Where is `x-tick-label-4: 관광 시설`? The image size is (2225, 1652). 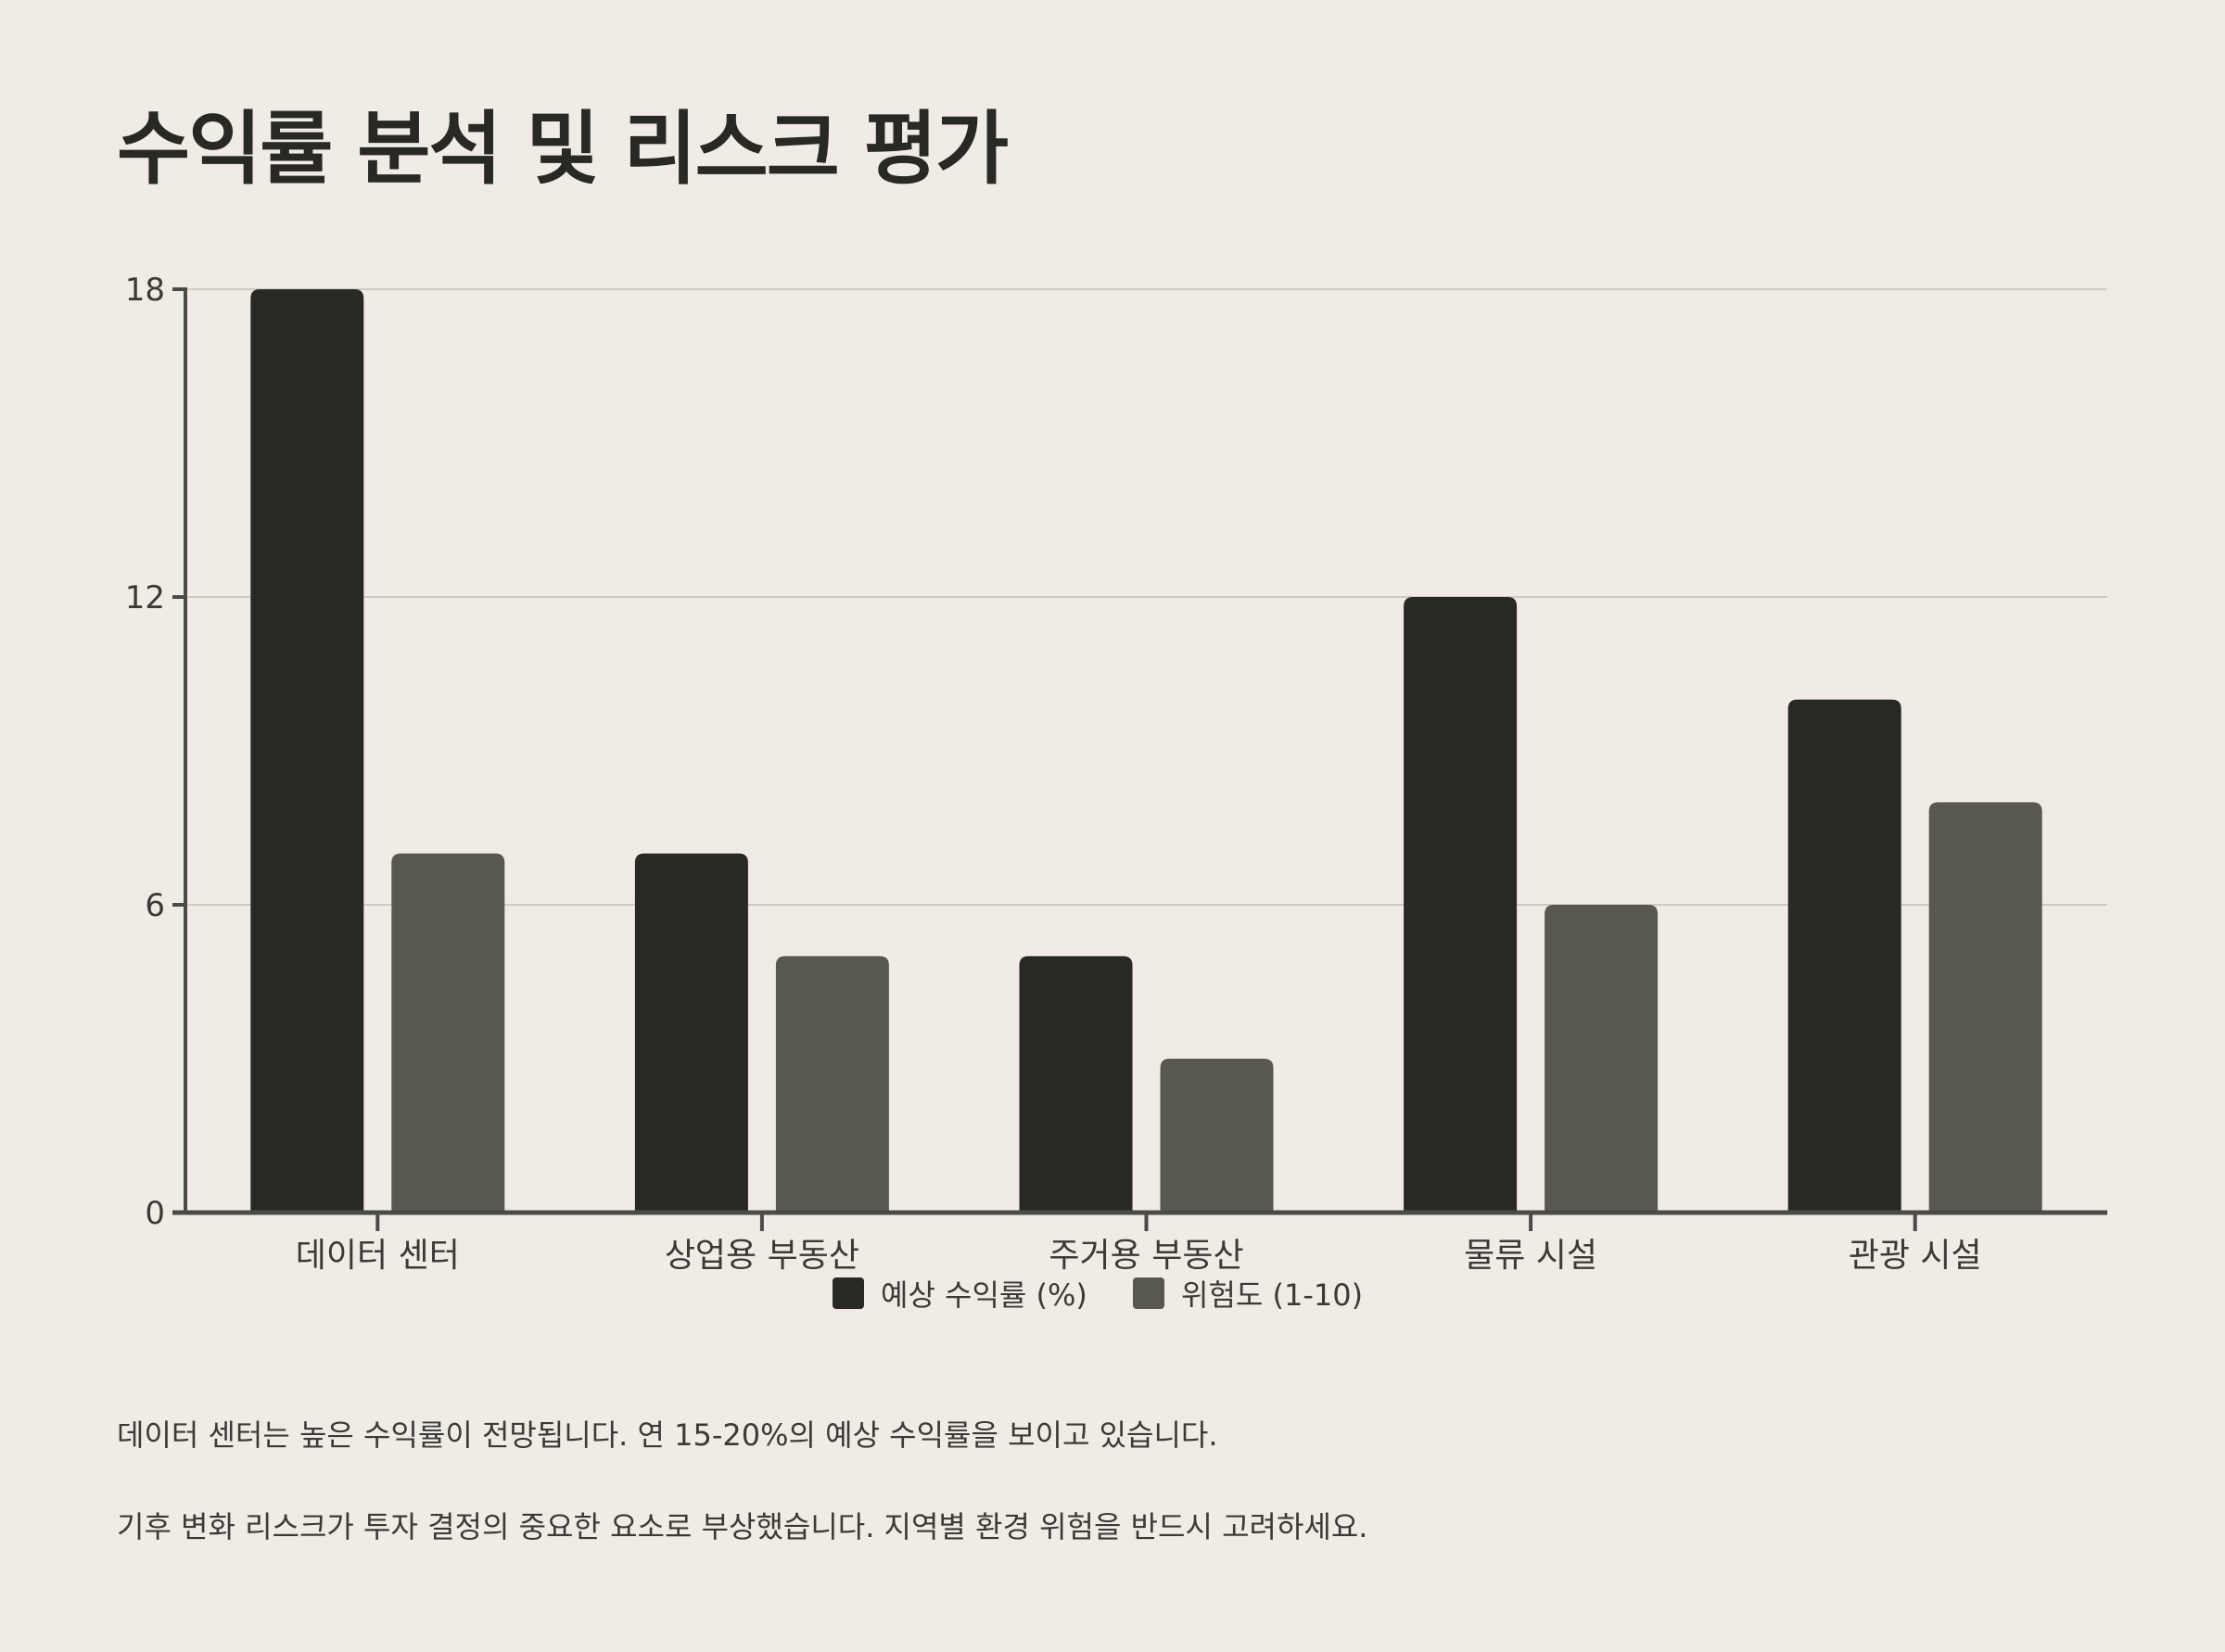
x-tick-label-4: 관광 시설 is located at coordinates (1915, 1256).